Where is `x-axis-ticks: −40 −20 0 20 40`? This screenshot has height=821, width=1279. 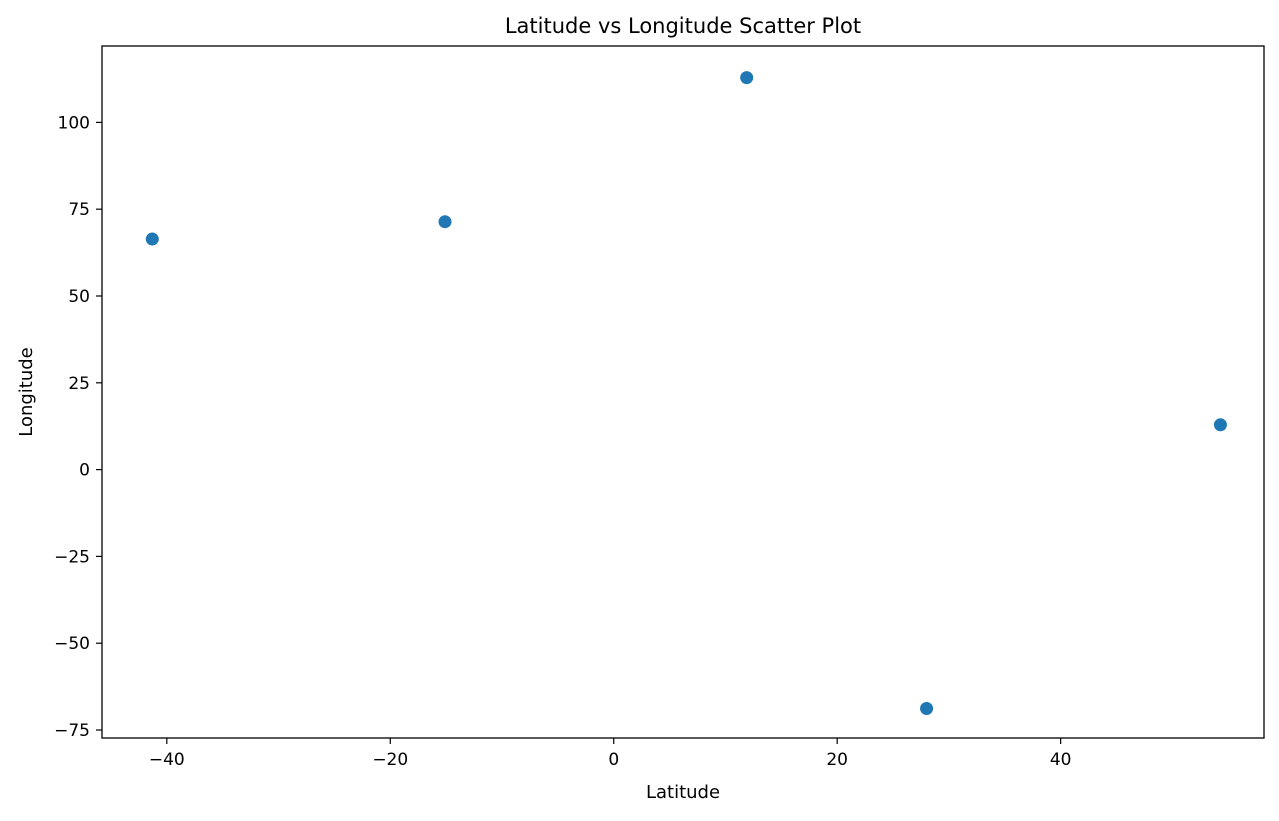
x-axis-ticks: −40 −20 0 20 40 is located at coordinates (610, 754).